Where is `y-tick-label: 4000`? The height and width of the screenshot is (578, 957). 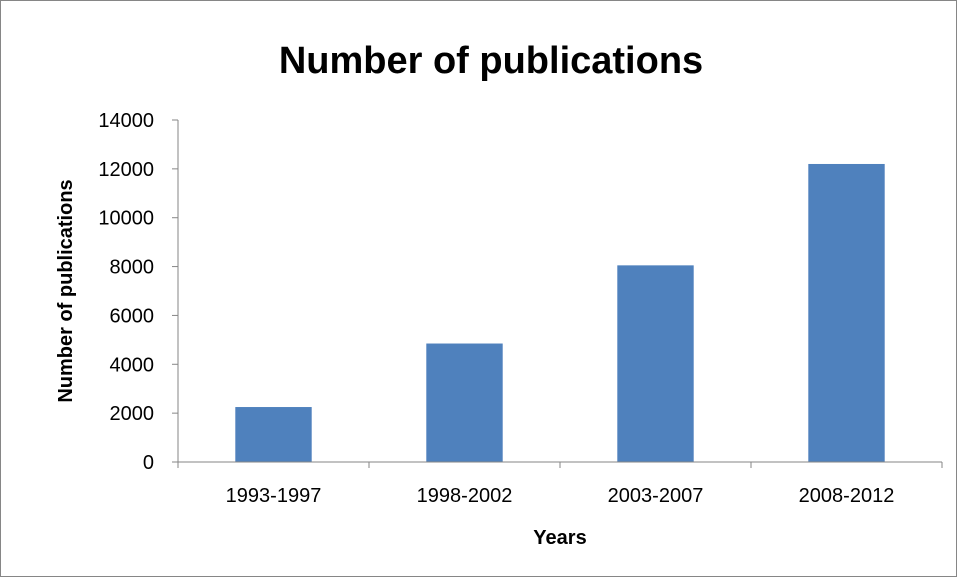
y-tick-label: 4000 is located at coordinates (132, 365).